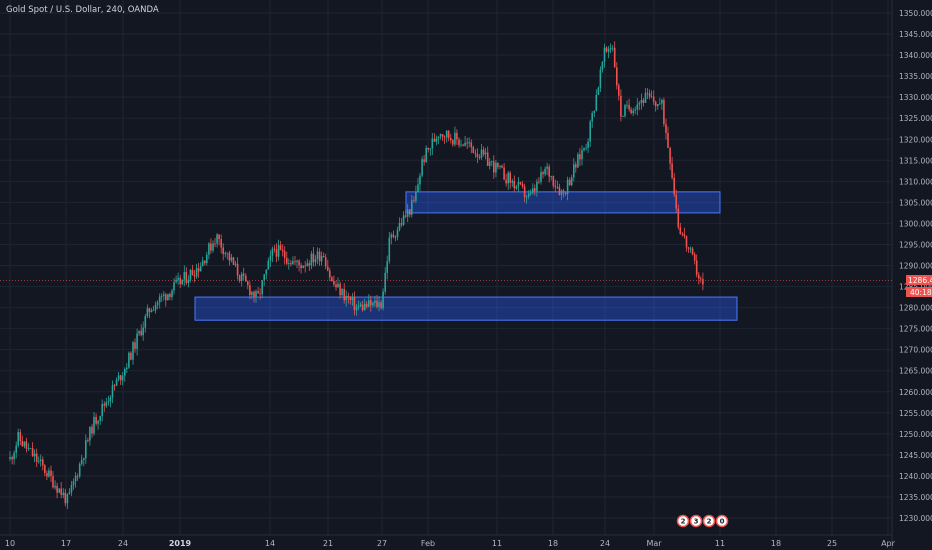  I want to click on time-tick-label: 2019, so click(180, 543).